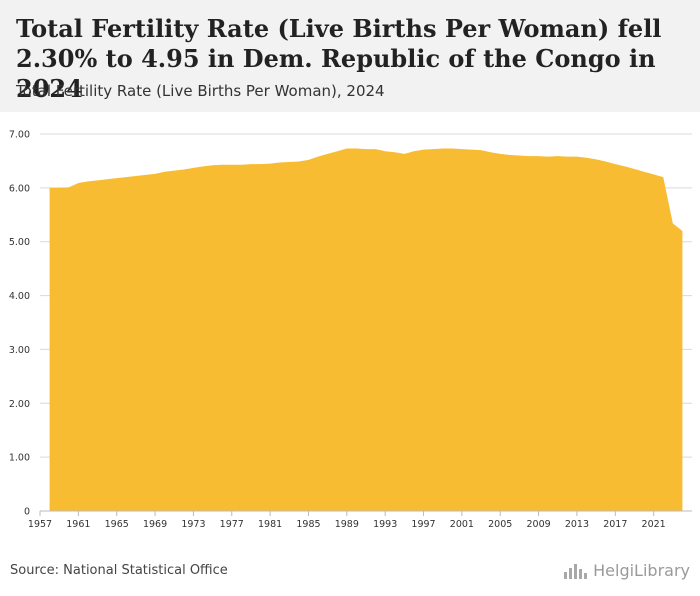 The image size is (700, 596). Describe the element at coordinates (232, 524) in the screenshot. I see `x-tick-label: 1977` at that location.